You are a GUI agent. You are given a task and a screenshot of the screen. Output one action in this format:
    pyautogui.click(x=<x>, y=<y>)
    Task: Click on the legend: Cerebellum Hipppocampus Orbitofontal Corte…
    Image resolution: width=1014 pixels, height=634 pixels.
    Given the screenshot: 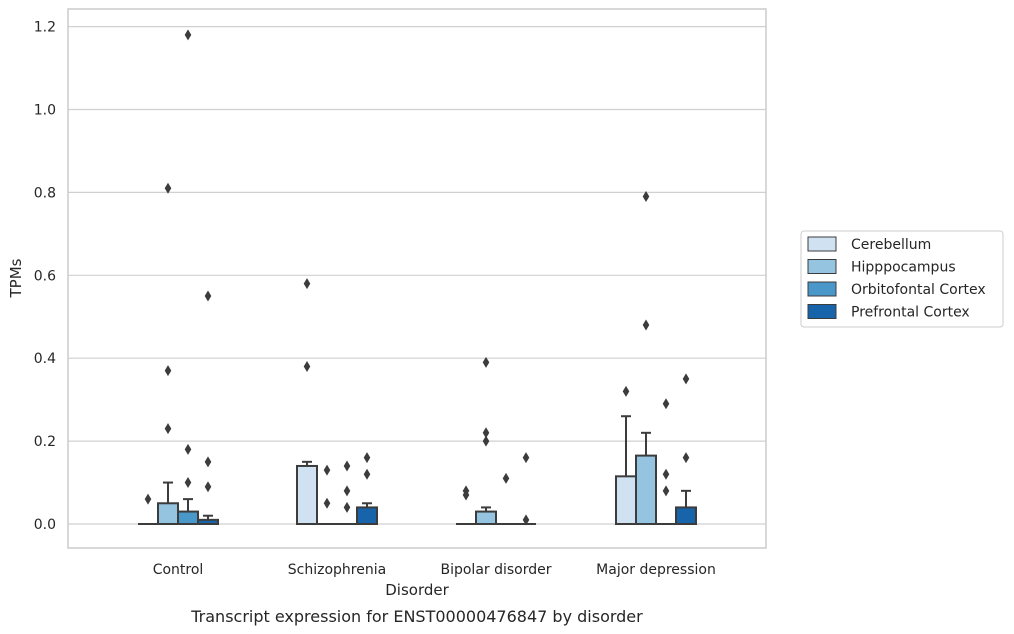 What is the action you would take?
    pyautogui.click(x=902, y=279)
    